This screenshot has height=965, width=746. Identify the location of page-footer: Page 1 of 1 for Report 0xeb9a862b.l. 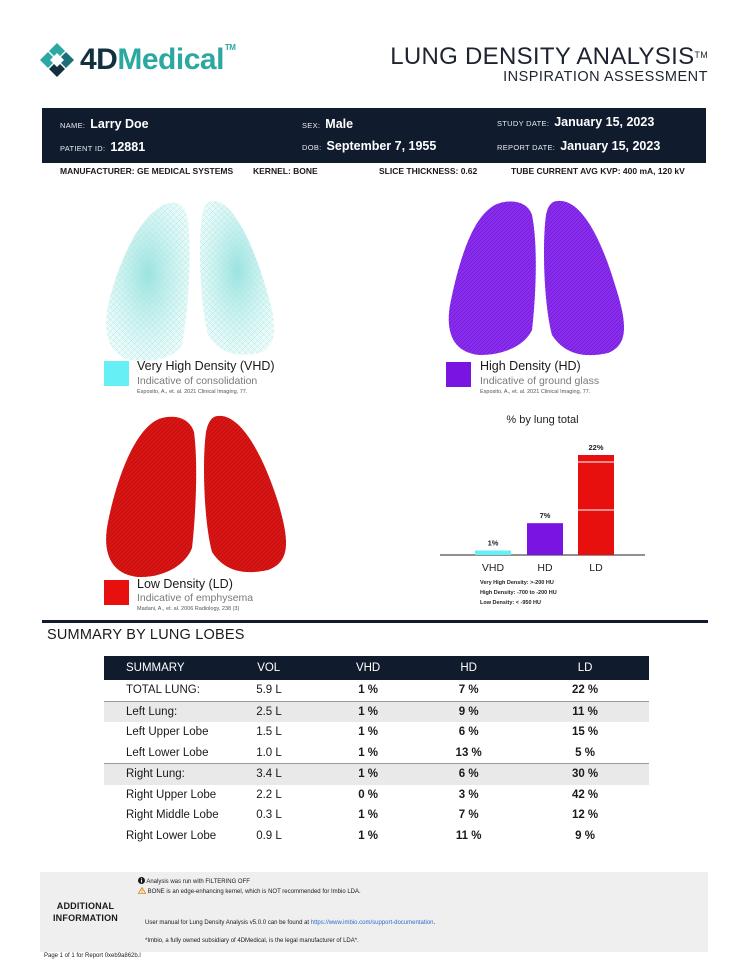
(92, 956).